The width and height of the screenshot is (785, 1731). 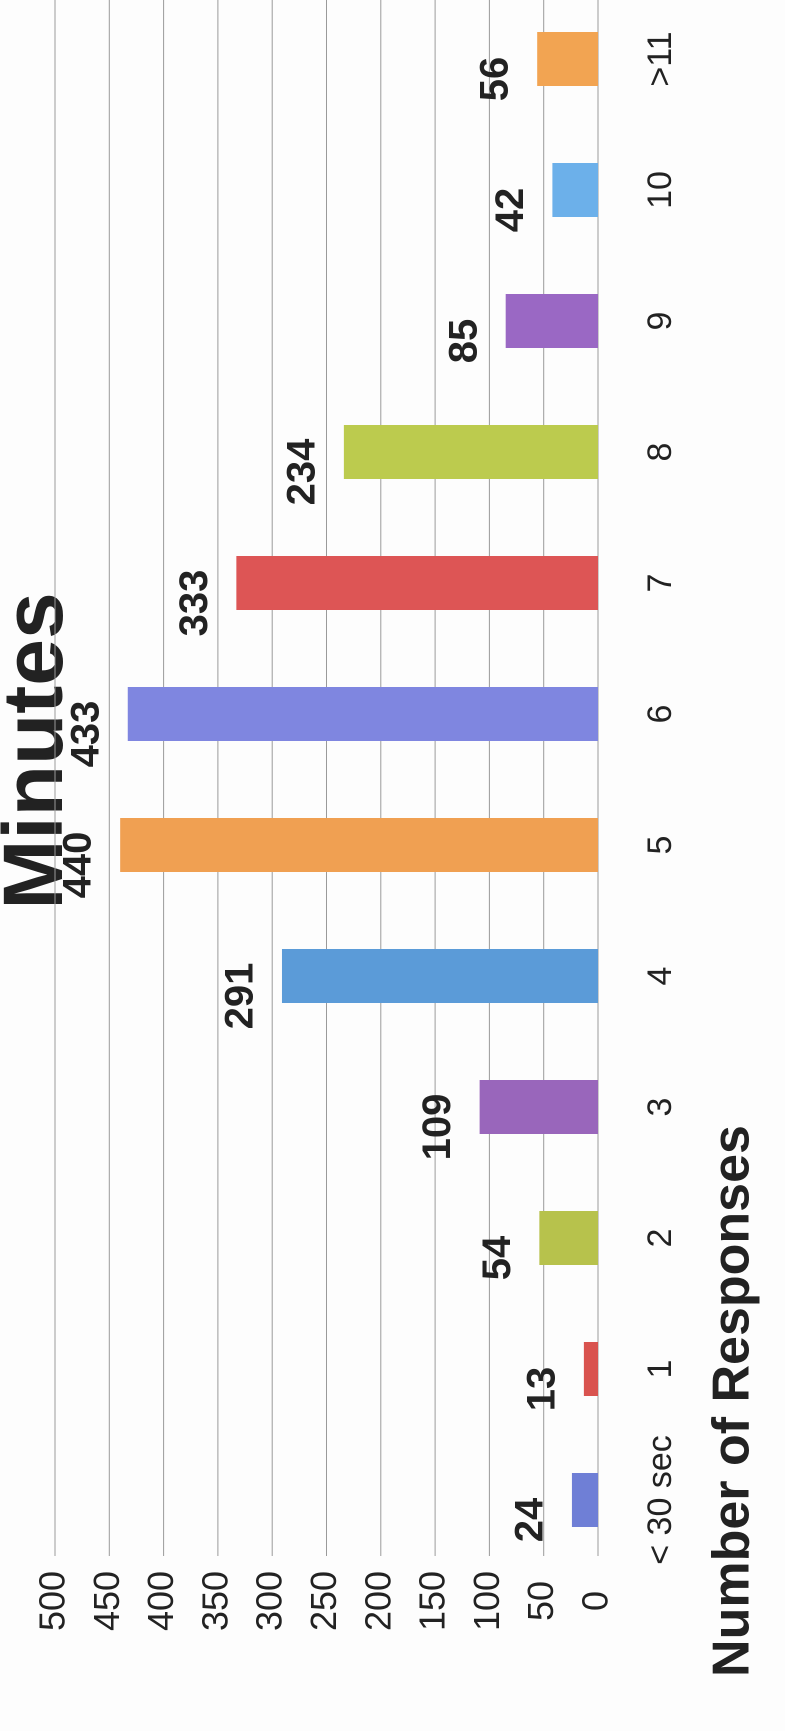 What do you see at coordinates (660, 1499) in the screenshot?
I see `x-tick-label: < 30 sec` at bounding box center [660, 1499].